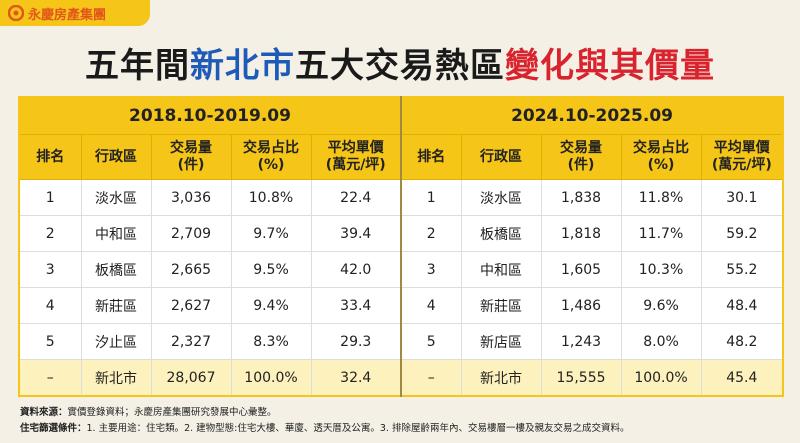 This screenshot has width=800, height=443. Describe the element at coordinates (742, 233) in the screenshot. I see `table-cell: 59.2` at that location.